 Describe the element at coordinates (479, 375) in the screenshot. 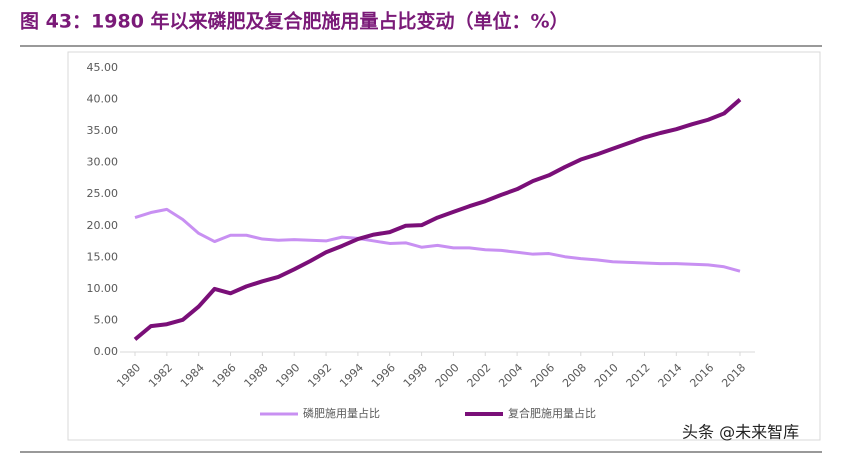

I see `x-tick-label: 2002` at that location.